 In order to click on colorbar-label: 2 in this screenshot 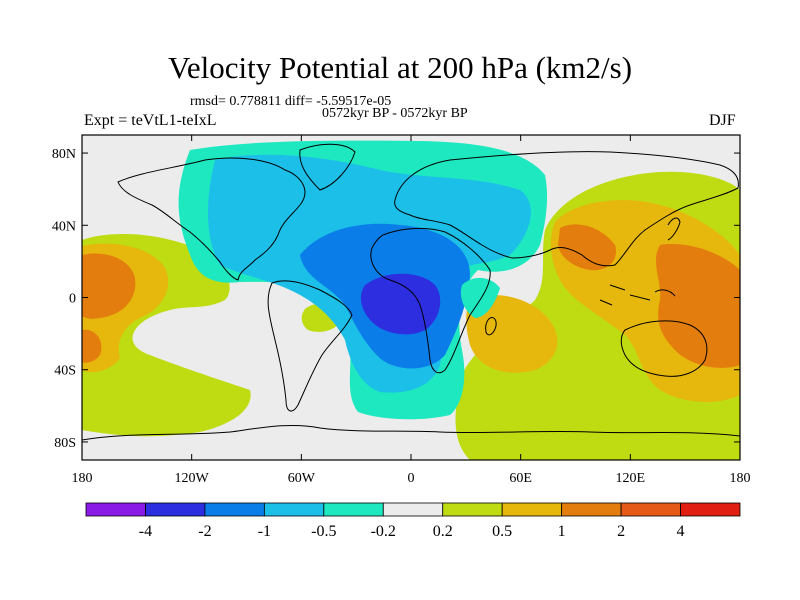, I will do `click(621, 531)`.